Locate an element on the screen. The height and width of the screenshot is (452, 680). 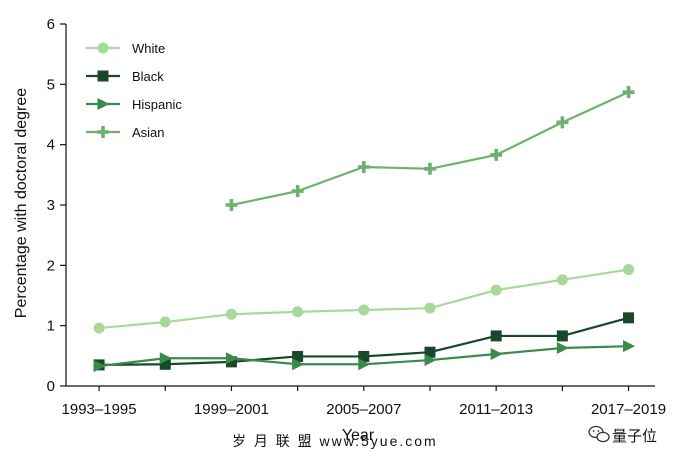
y-tick-label: 3 is located at coordinates (51, 205).